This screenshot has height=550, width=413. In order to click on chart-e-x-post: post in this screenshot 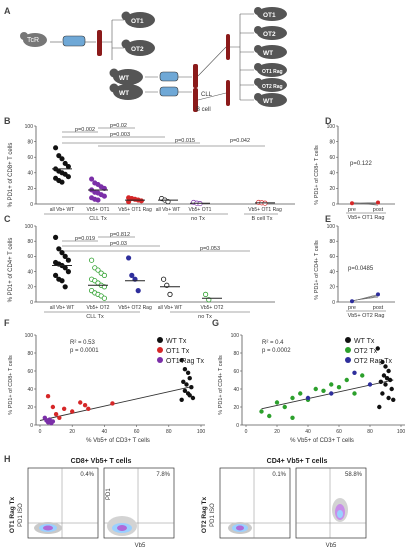, I will do `click(378, 308)`.